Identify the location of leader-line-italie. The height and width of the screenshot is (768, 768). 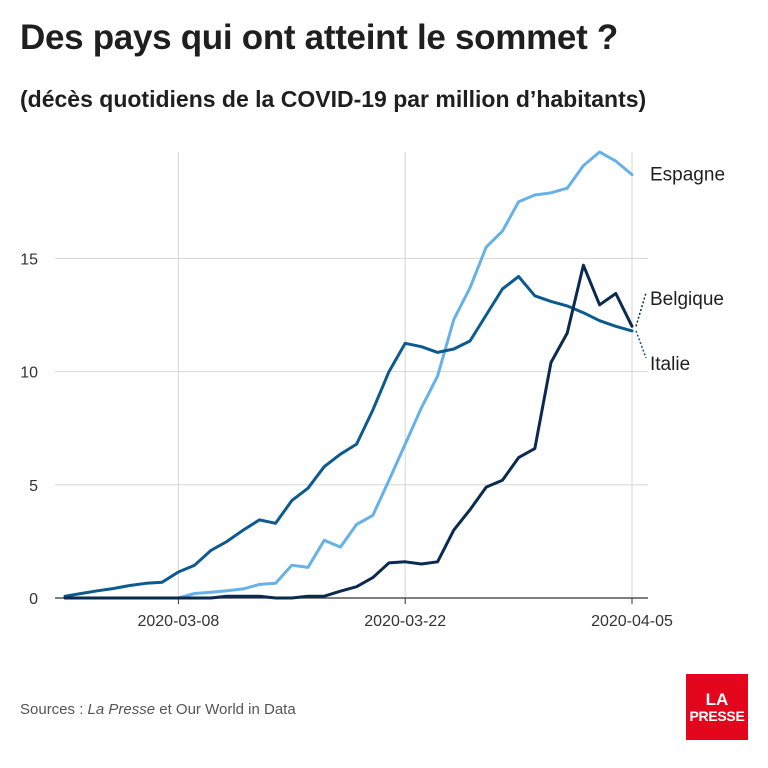
(641, 344).